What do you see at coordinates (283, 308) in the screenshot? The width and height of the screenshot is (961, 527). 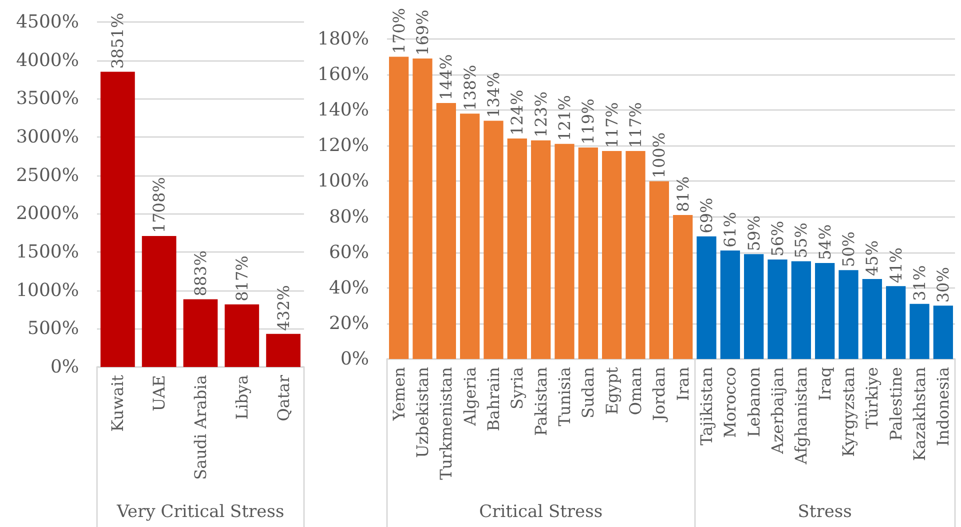 I see `data-label: 432%` at bounding box center [283, 308].